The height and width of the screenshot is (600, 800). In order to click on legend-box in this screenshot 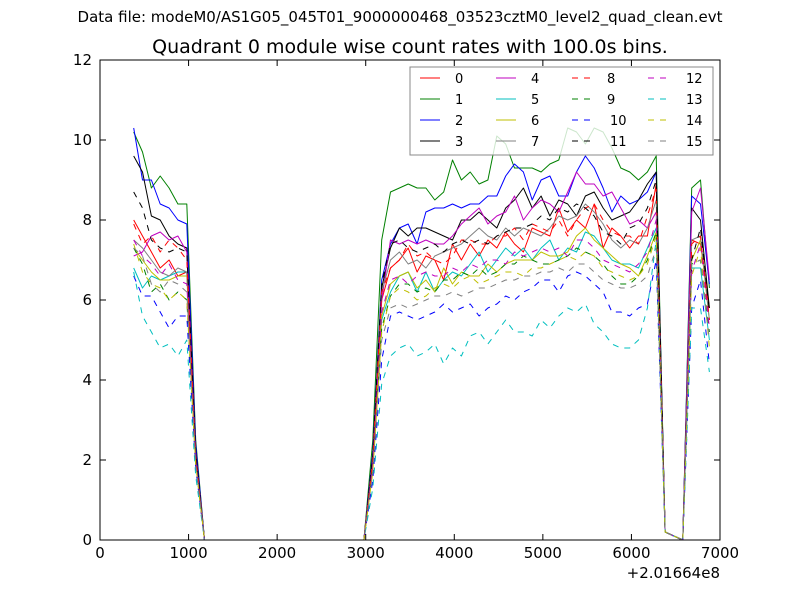, I will do `click(561, 111)`.